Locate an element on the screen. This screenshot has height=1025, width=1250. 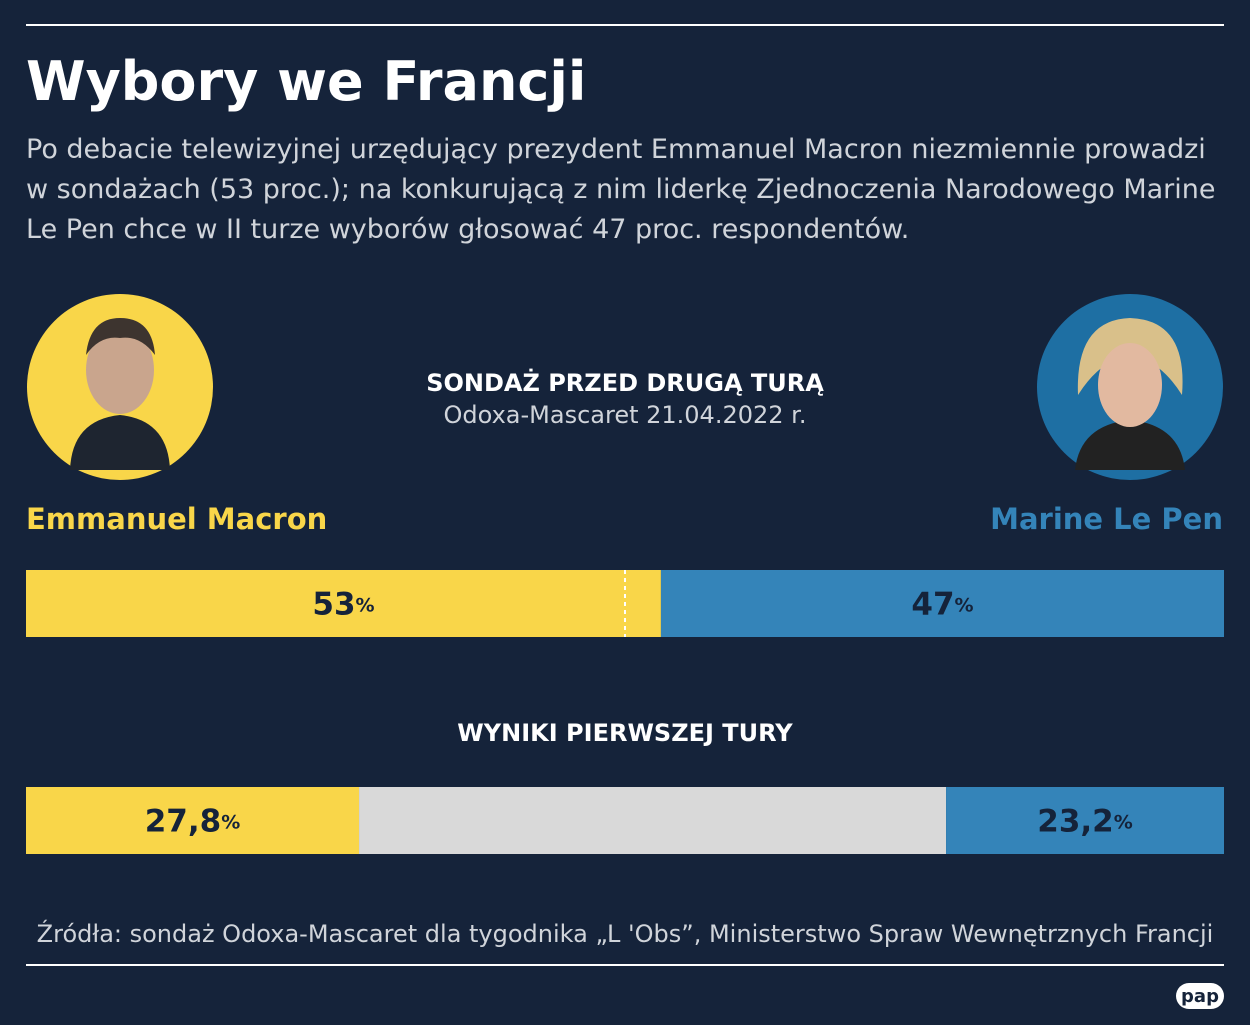
logo-badge is located at coordinates (1200, 996).